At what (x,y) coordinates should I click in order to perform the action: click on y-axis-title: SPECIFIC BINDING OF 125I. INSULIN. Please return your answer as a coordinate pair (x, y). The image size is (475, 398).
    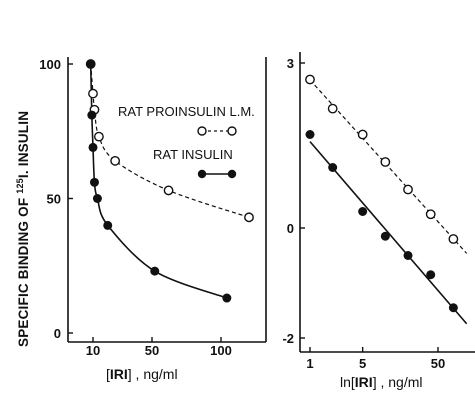
    Looking at the image, I should click on (23, 229).